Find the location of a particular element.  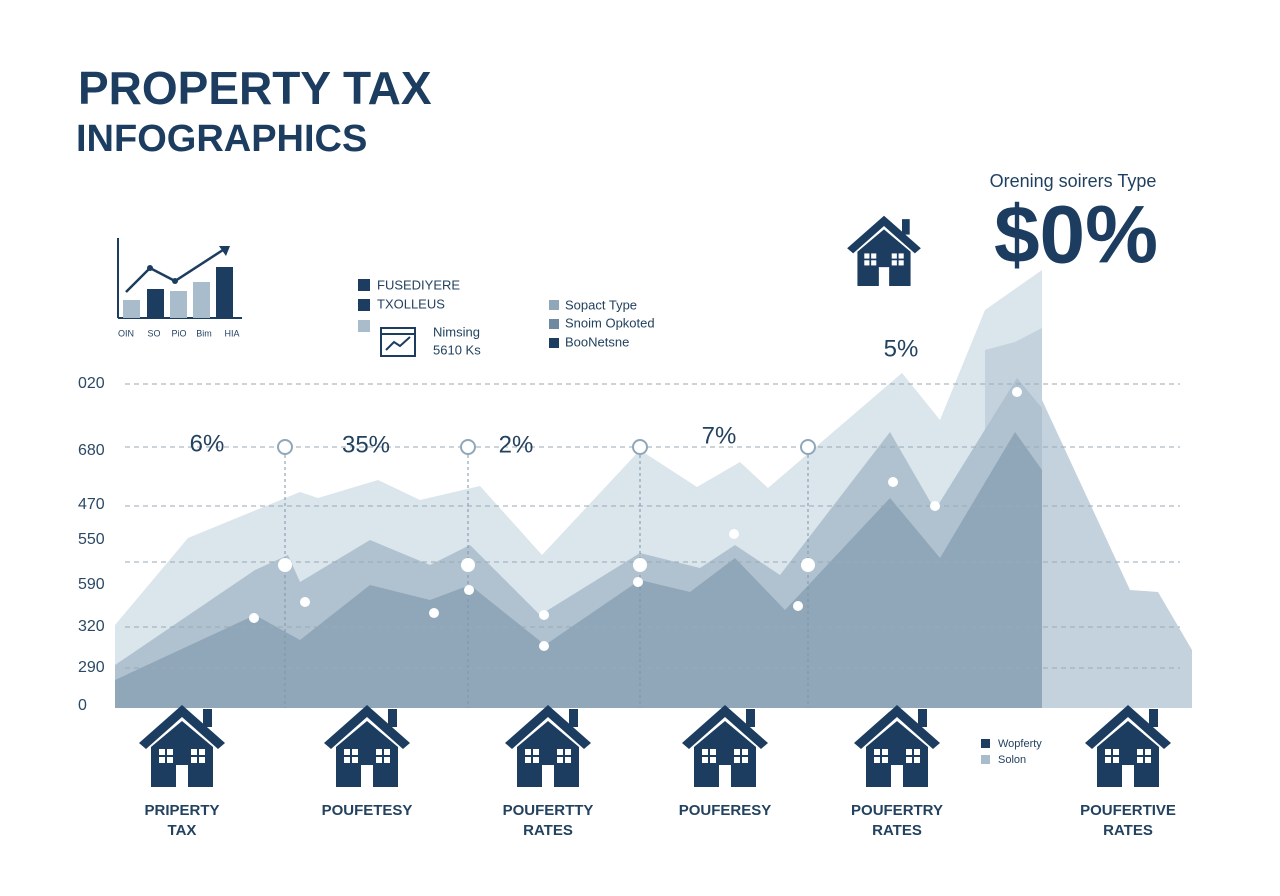

house-label: TAX is located at coordinates (182, 830).